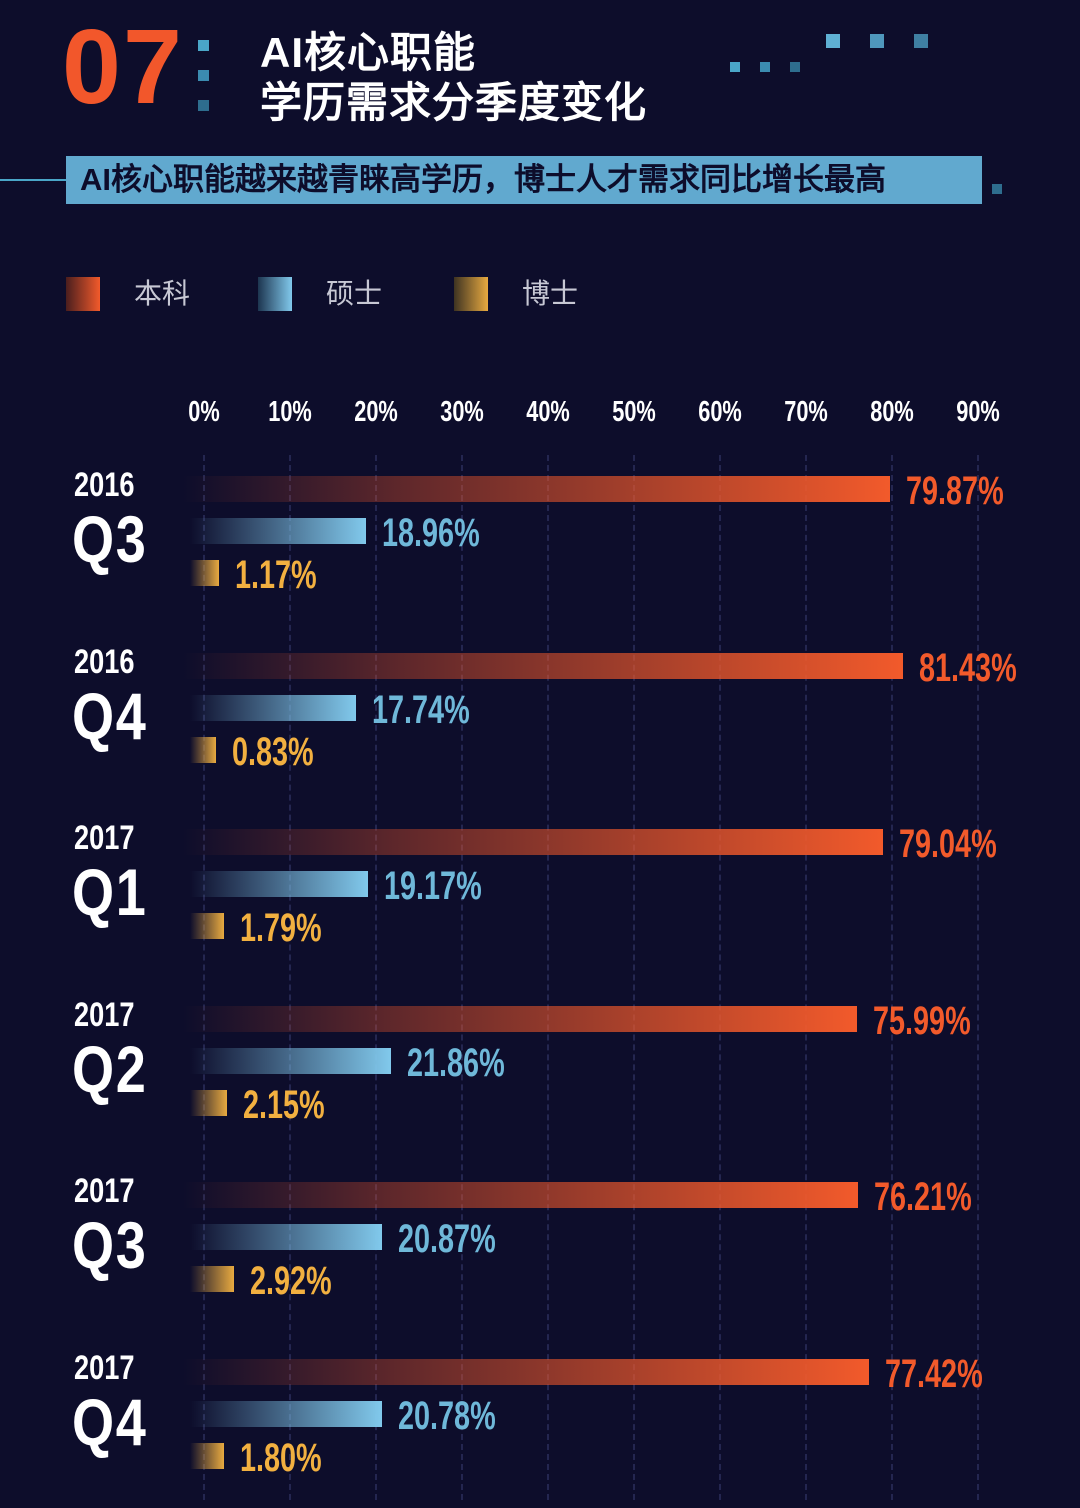  Describe the element at coordinates (454, 102) in the screenshot. I see `page-title-line2: 学历需求分季度变化` at that location.